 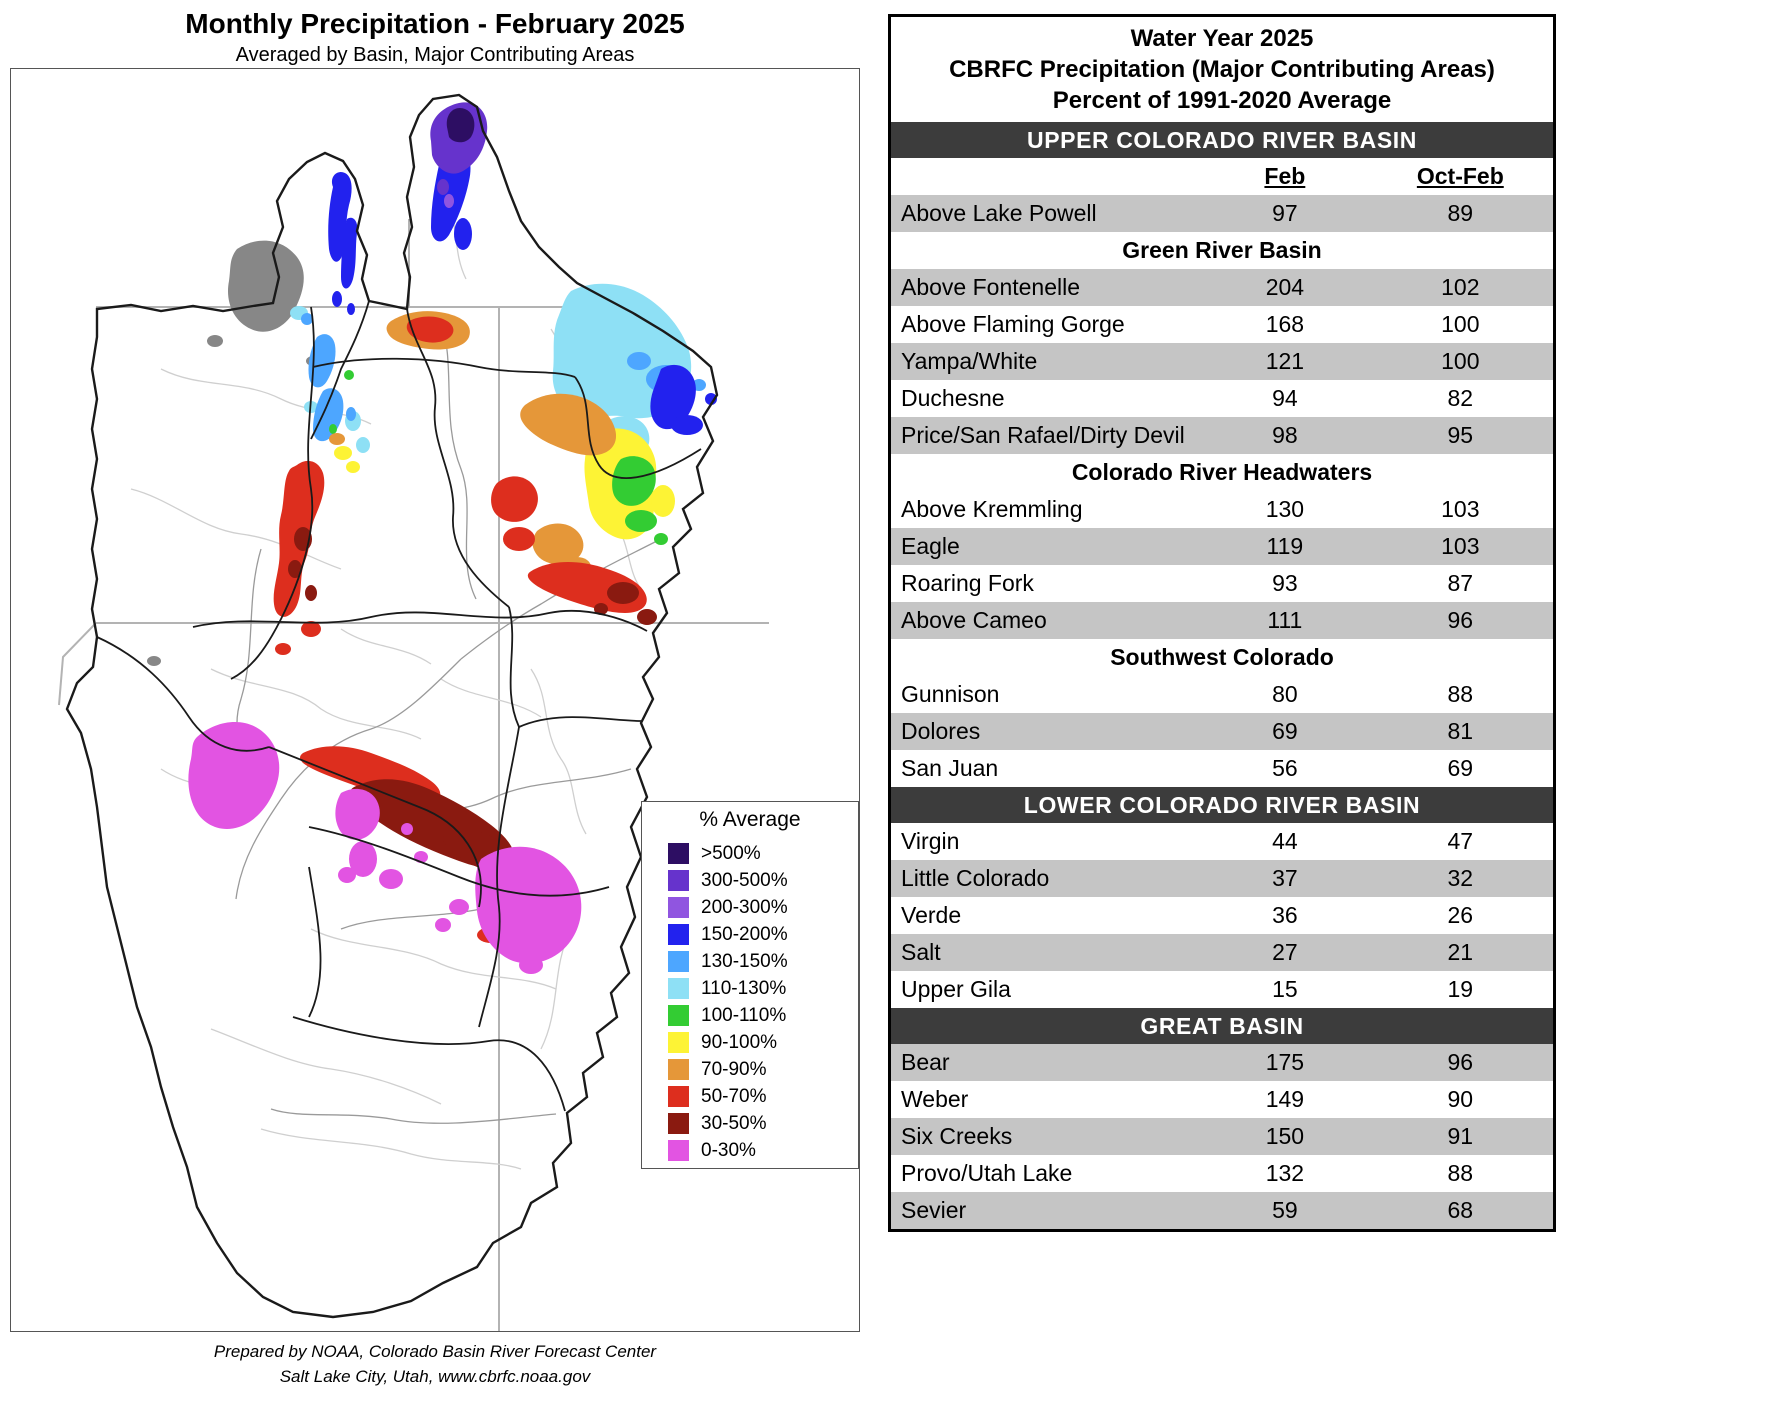 I want to click on octfeb-value-cell: 81, so click(x=1460, y=731).